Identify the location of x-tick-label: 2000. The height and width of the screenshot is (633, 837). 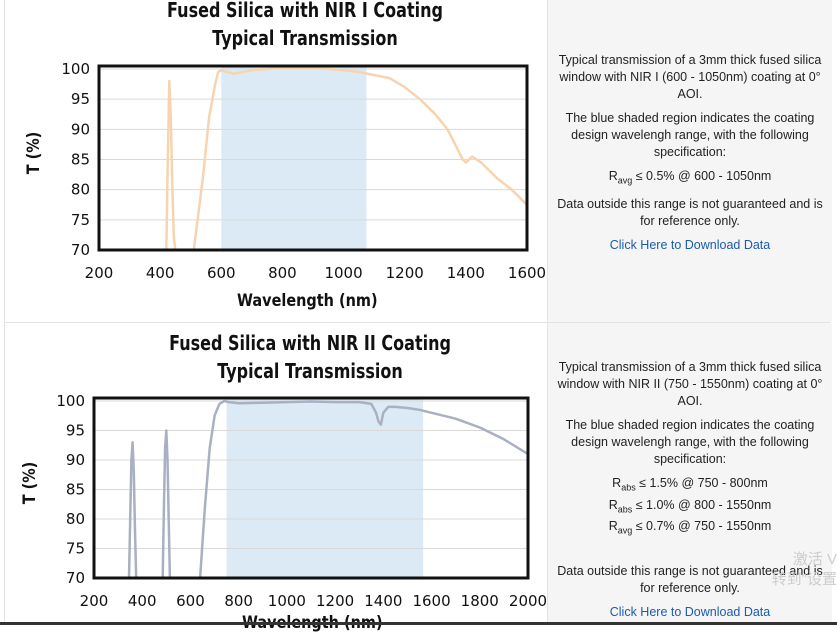
(528, 601).